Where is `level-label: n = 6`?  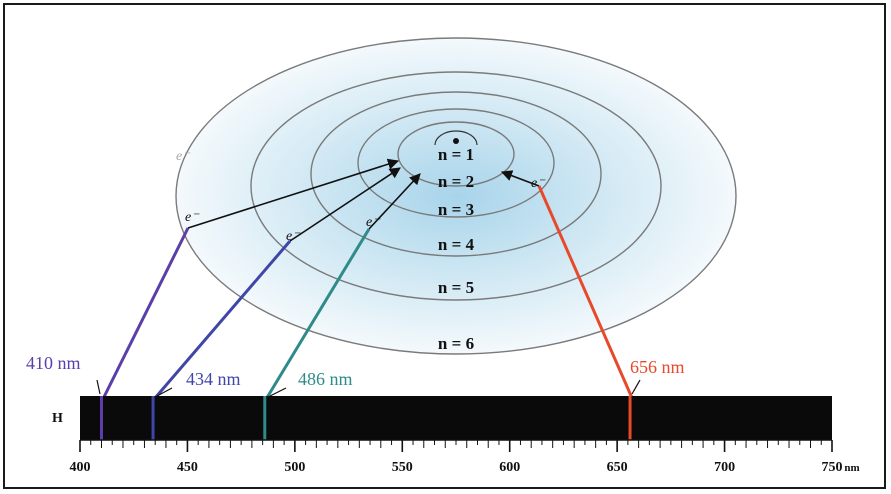 level-label: n = 6 is located at coordinates (456, 343).